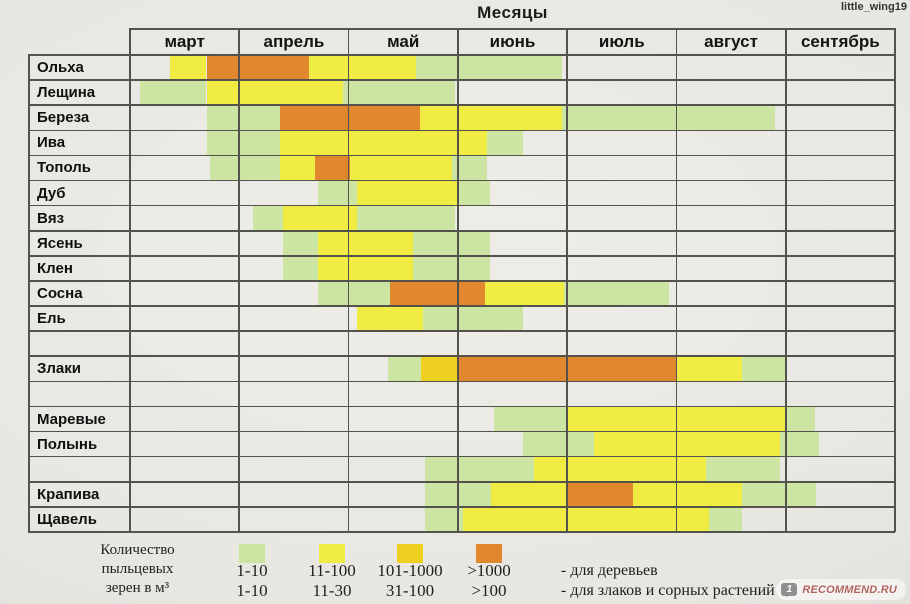 This screenshot has height=604, width=910. Describe the element at coordinates (399, 93) in the screenshot. I see `Лещина-segment-2` at that location.